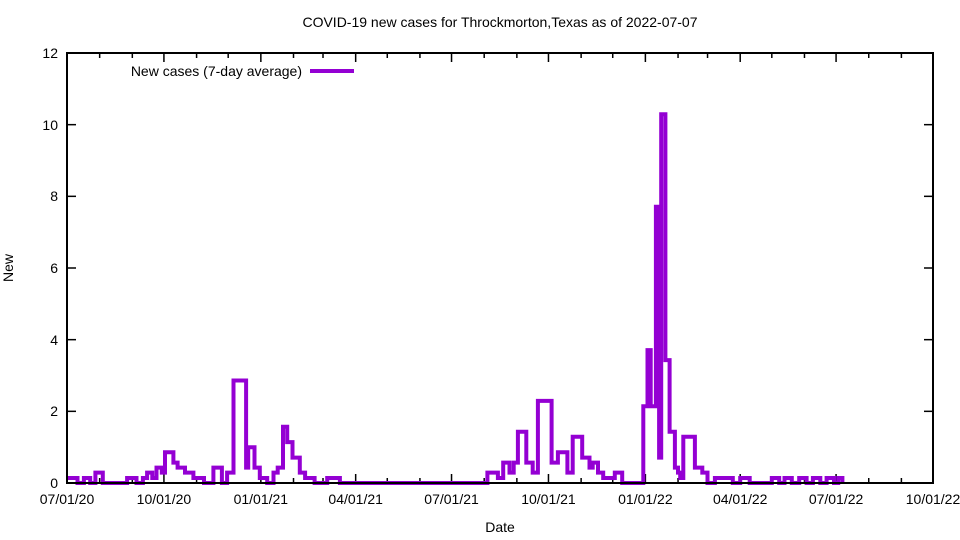 This screenshot has height=540, width=960. I want to click on y-tick-label: 4, so click(54, 339).